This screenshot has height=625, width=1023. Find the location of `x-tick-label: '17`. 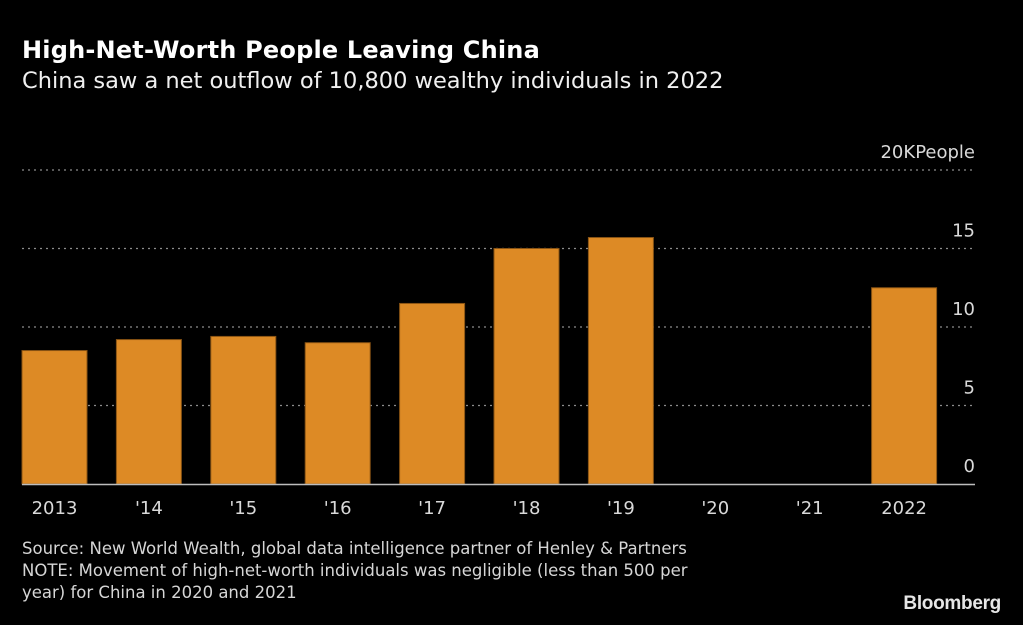

x-tick-label: '17 is located at coordinates (432, 508).